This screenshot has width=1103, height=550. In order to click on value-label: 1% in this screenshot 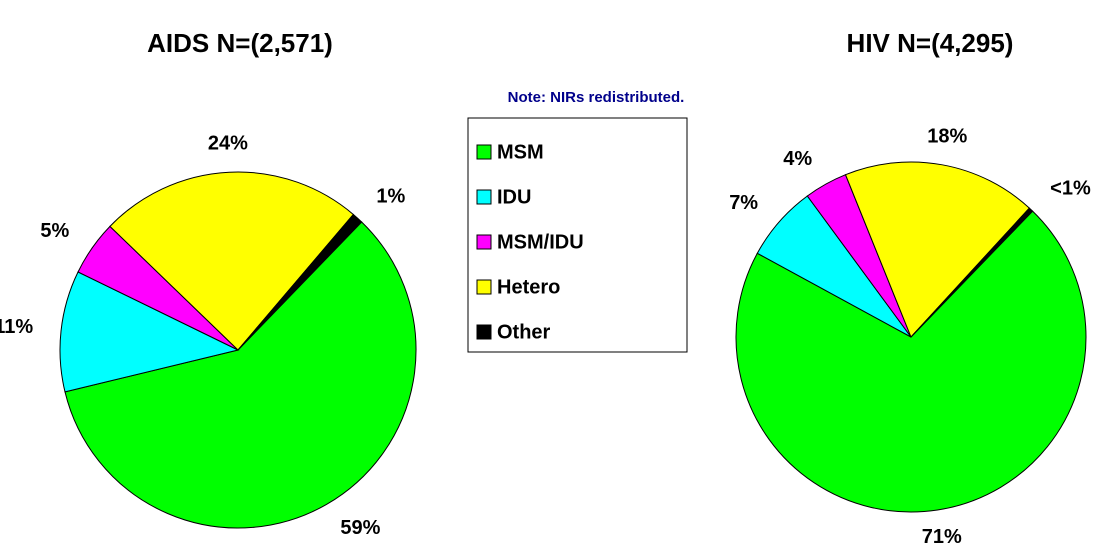, I will do `click(390, 197)`.